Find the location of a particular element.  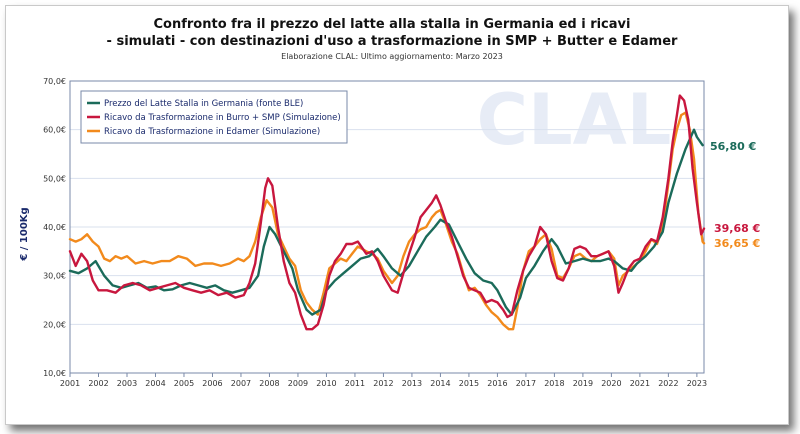

y-tick-layer: 10,0€ 20,0€ 30,0€ 40,0€ 50,0€ 60,0€ 70,0€ is located at coordinates (54, 227).